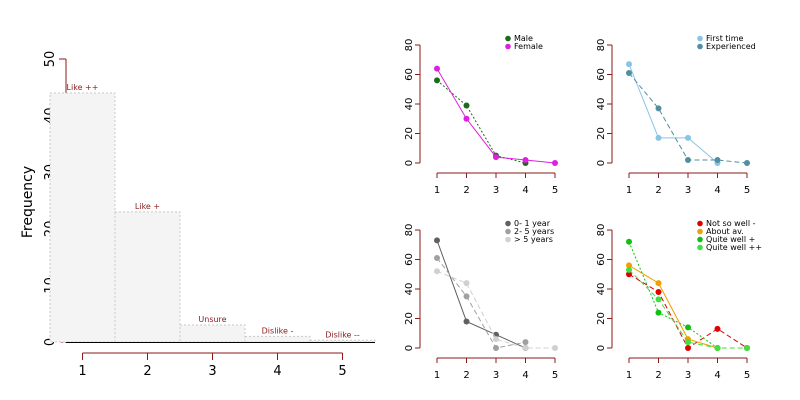 The image size is (800, 400). What do you see at coordinates (534, 231) in the screenshot?
I see `legend-label: 2- 5 years` at bounding box center [534, 231].